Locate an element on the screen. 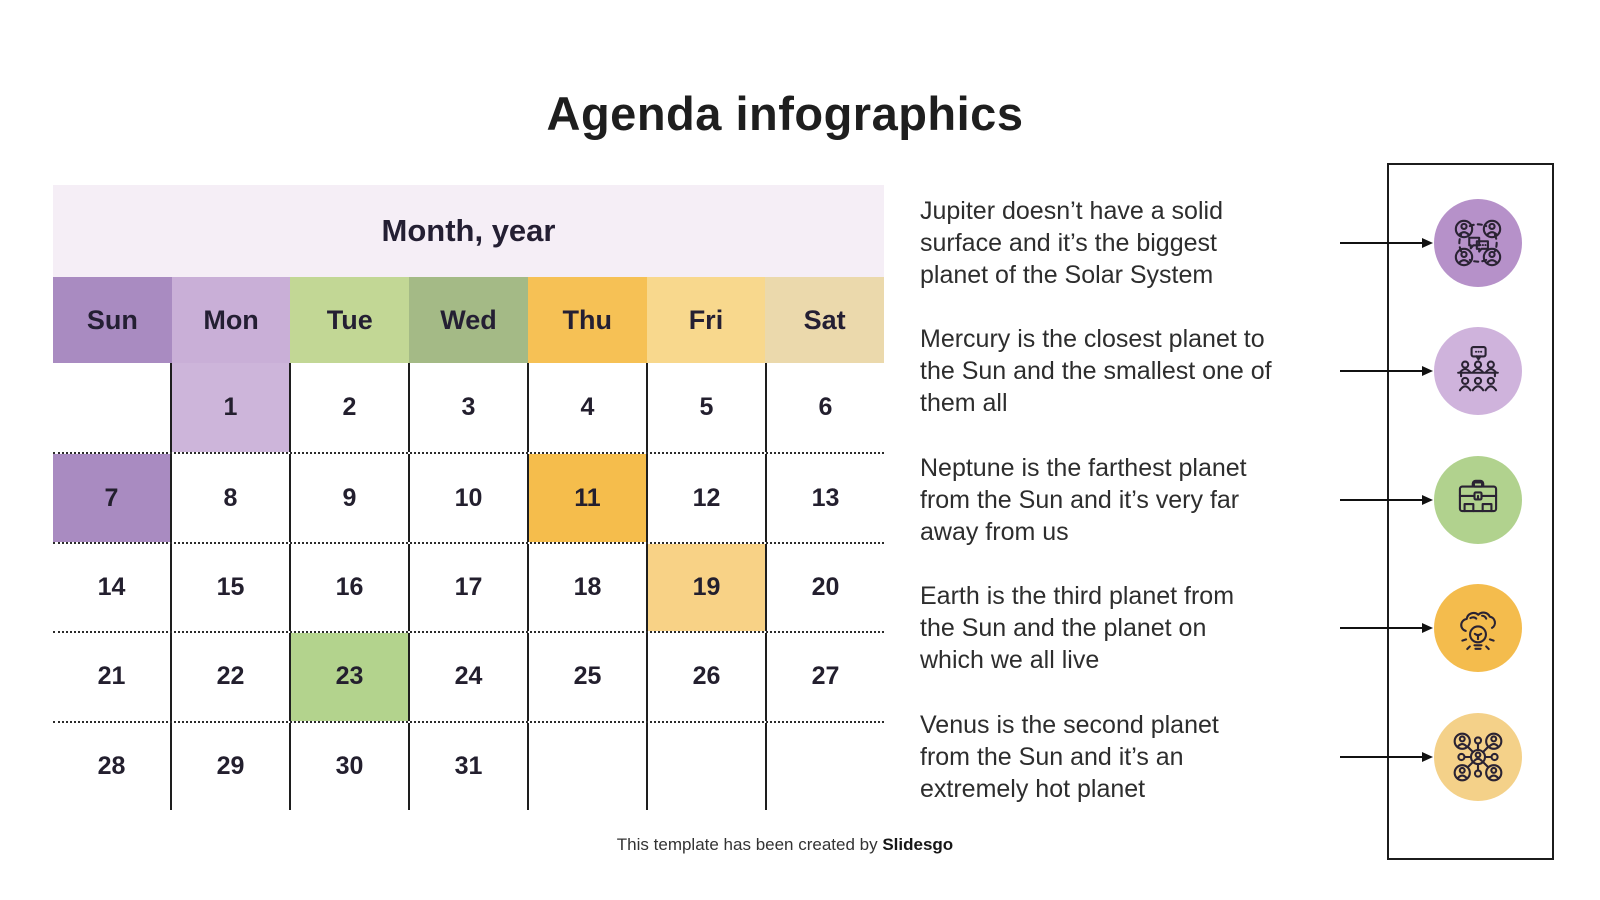 Image resolution: width=1600 pixels, height=900 pixels. calendar-day-cell: 5 is located at coordinates (707, 408).